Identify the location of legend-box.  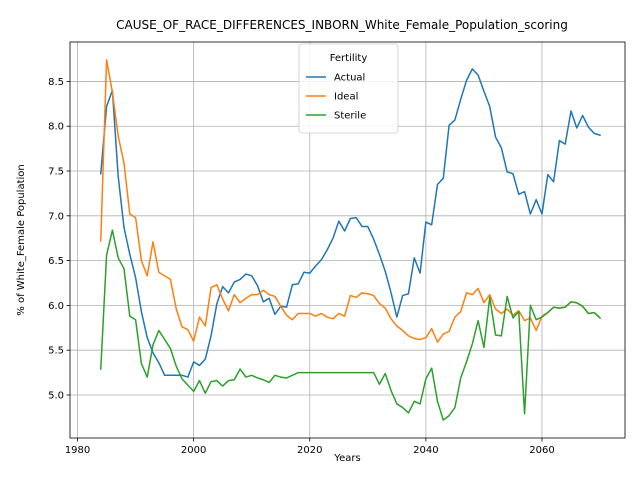
(348, 88).